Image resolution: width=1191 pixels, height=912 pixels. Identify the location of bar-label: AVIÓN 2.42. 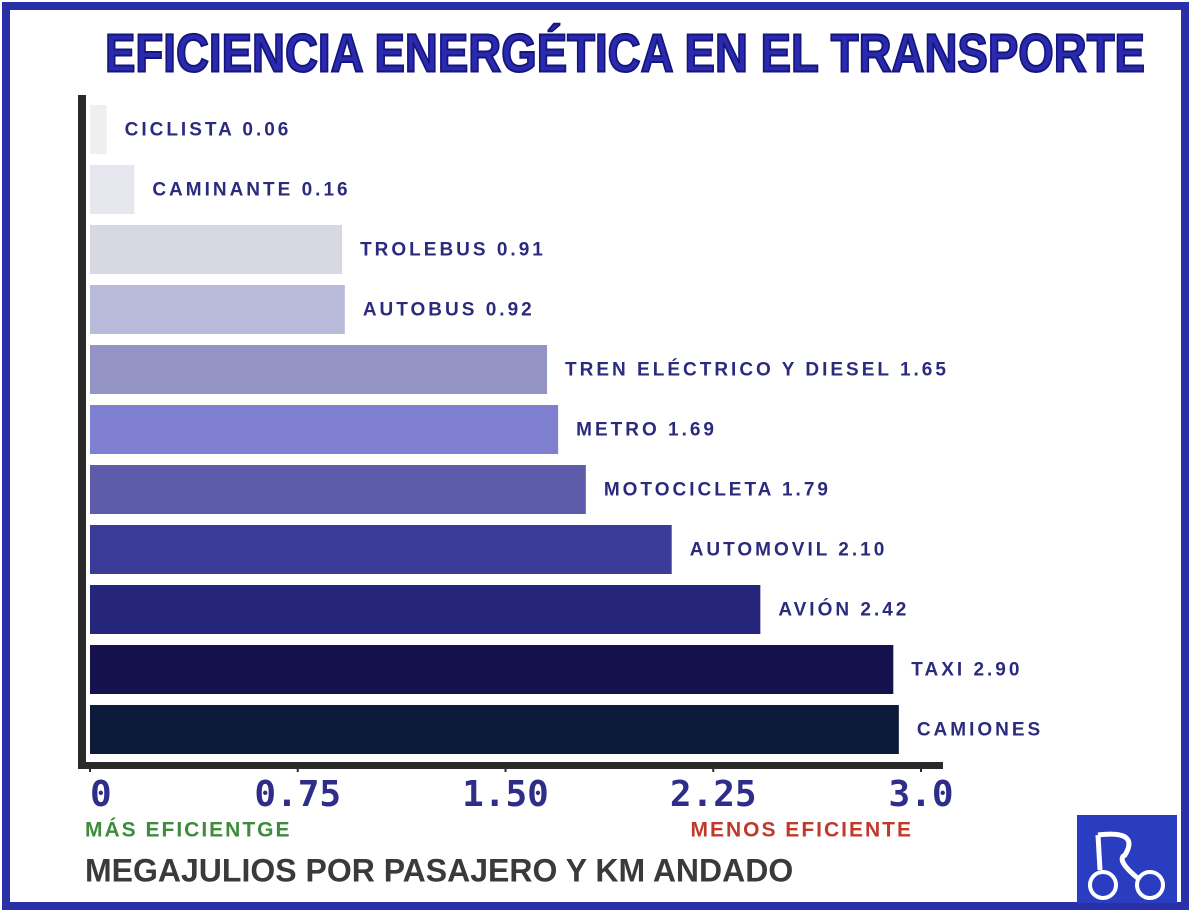
(843, 610).